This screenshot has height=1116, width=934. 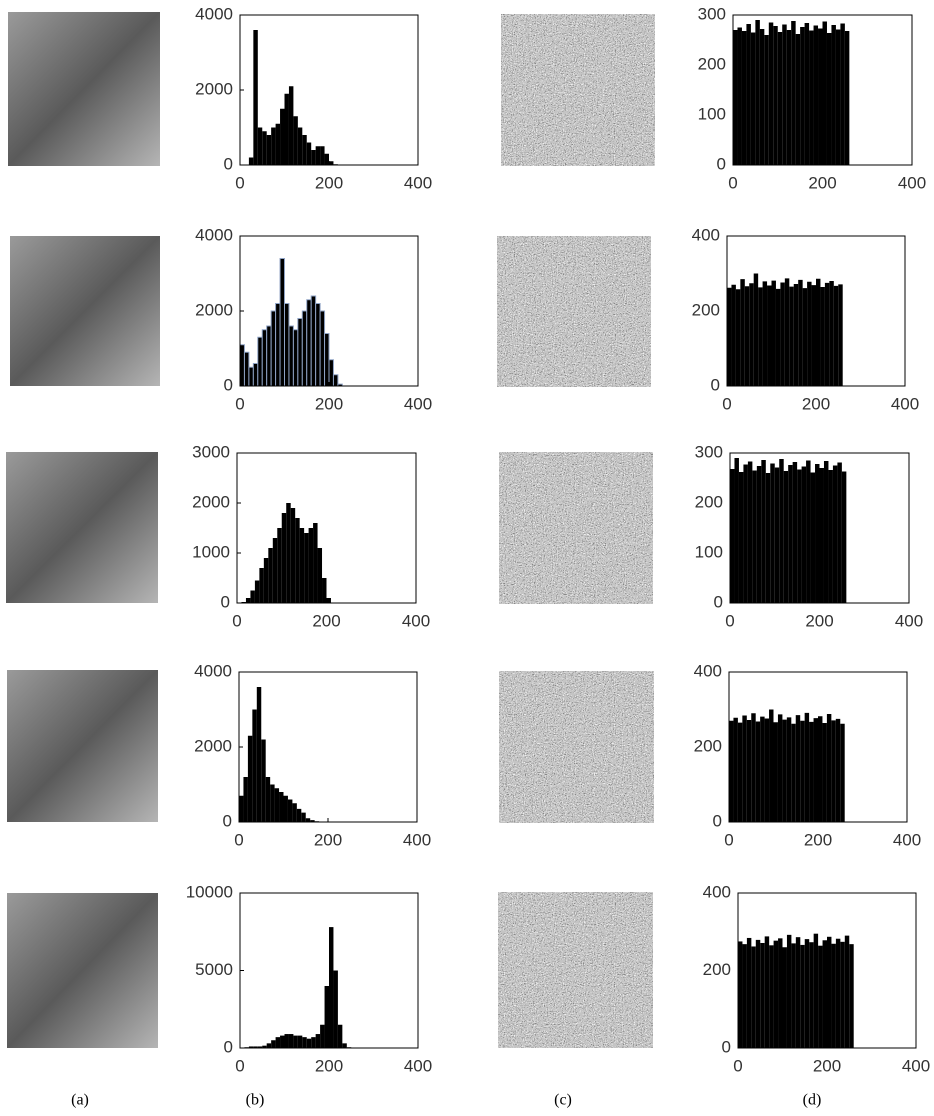 What do you see at coordinates (712, 113) in the screenshot?
I see `y-tick-label: 100` at bounding box center [712, 113].